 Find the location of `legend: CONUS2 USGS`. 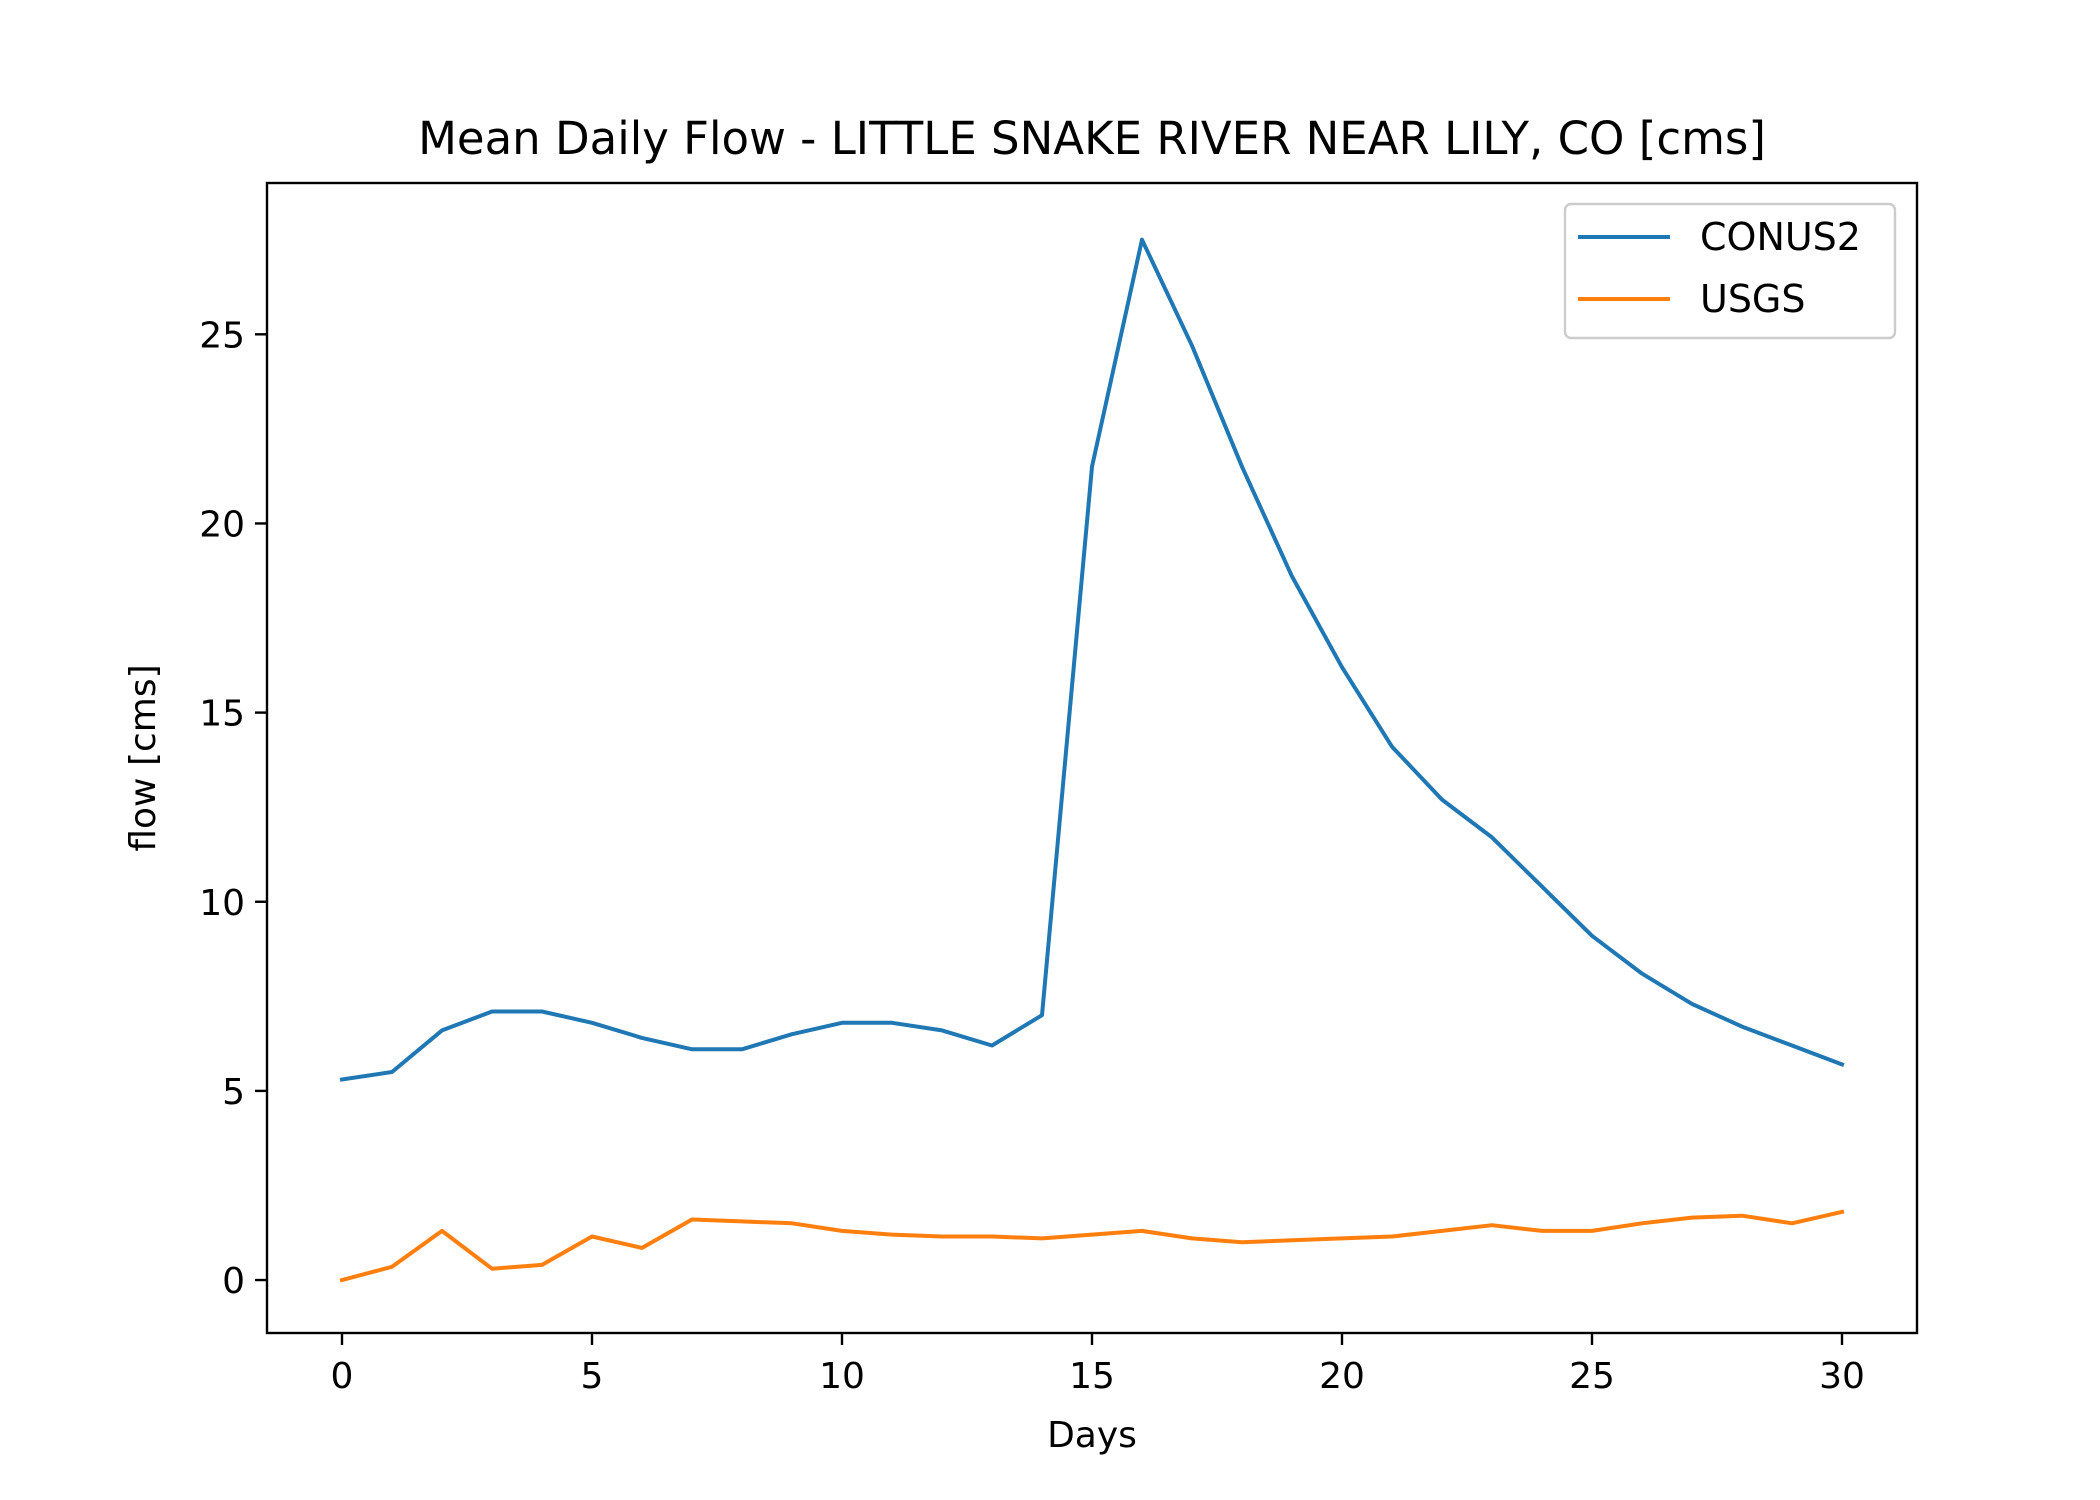

legend: CONUS2 USGS is located at coordinates (1730, 271).